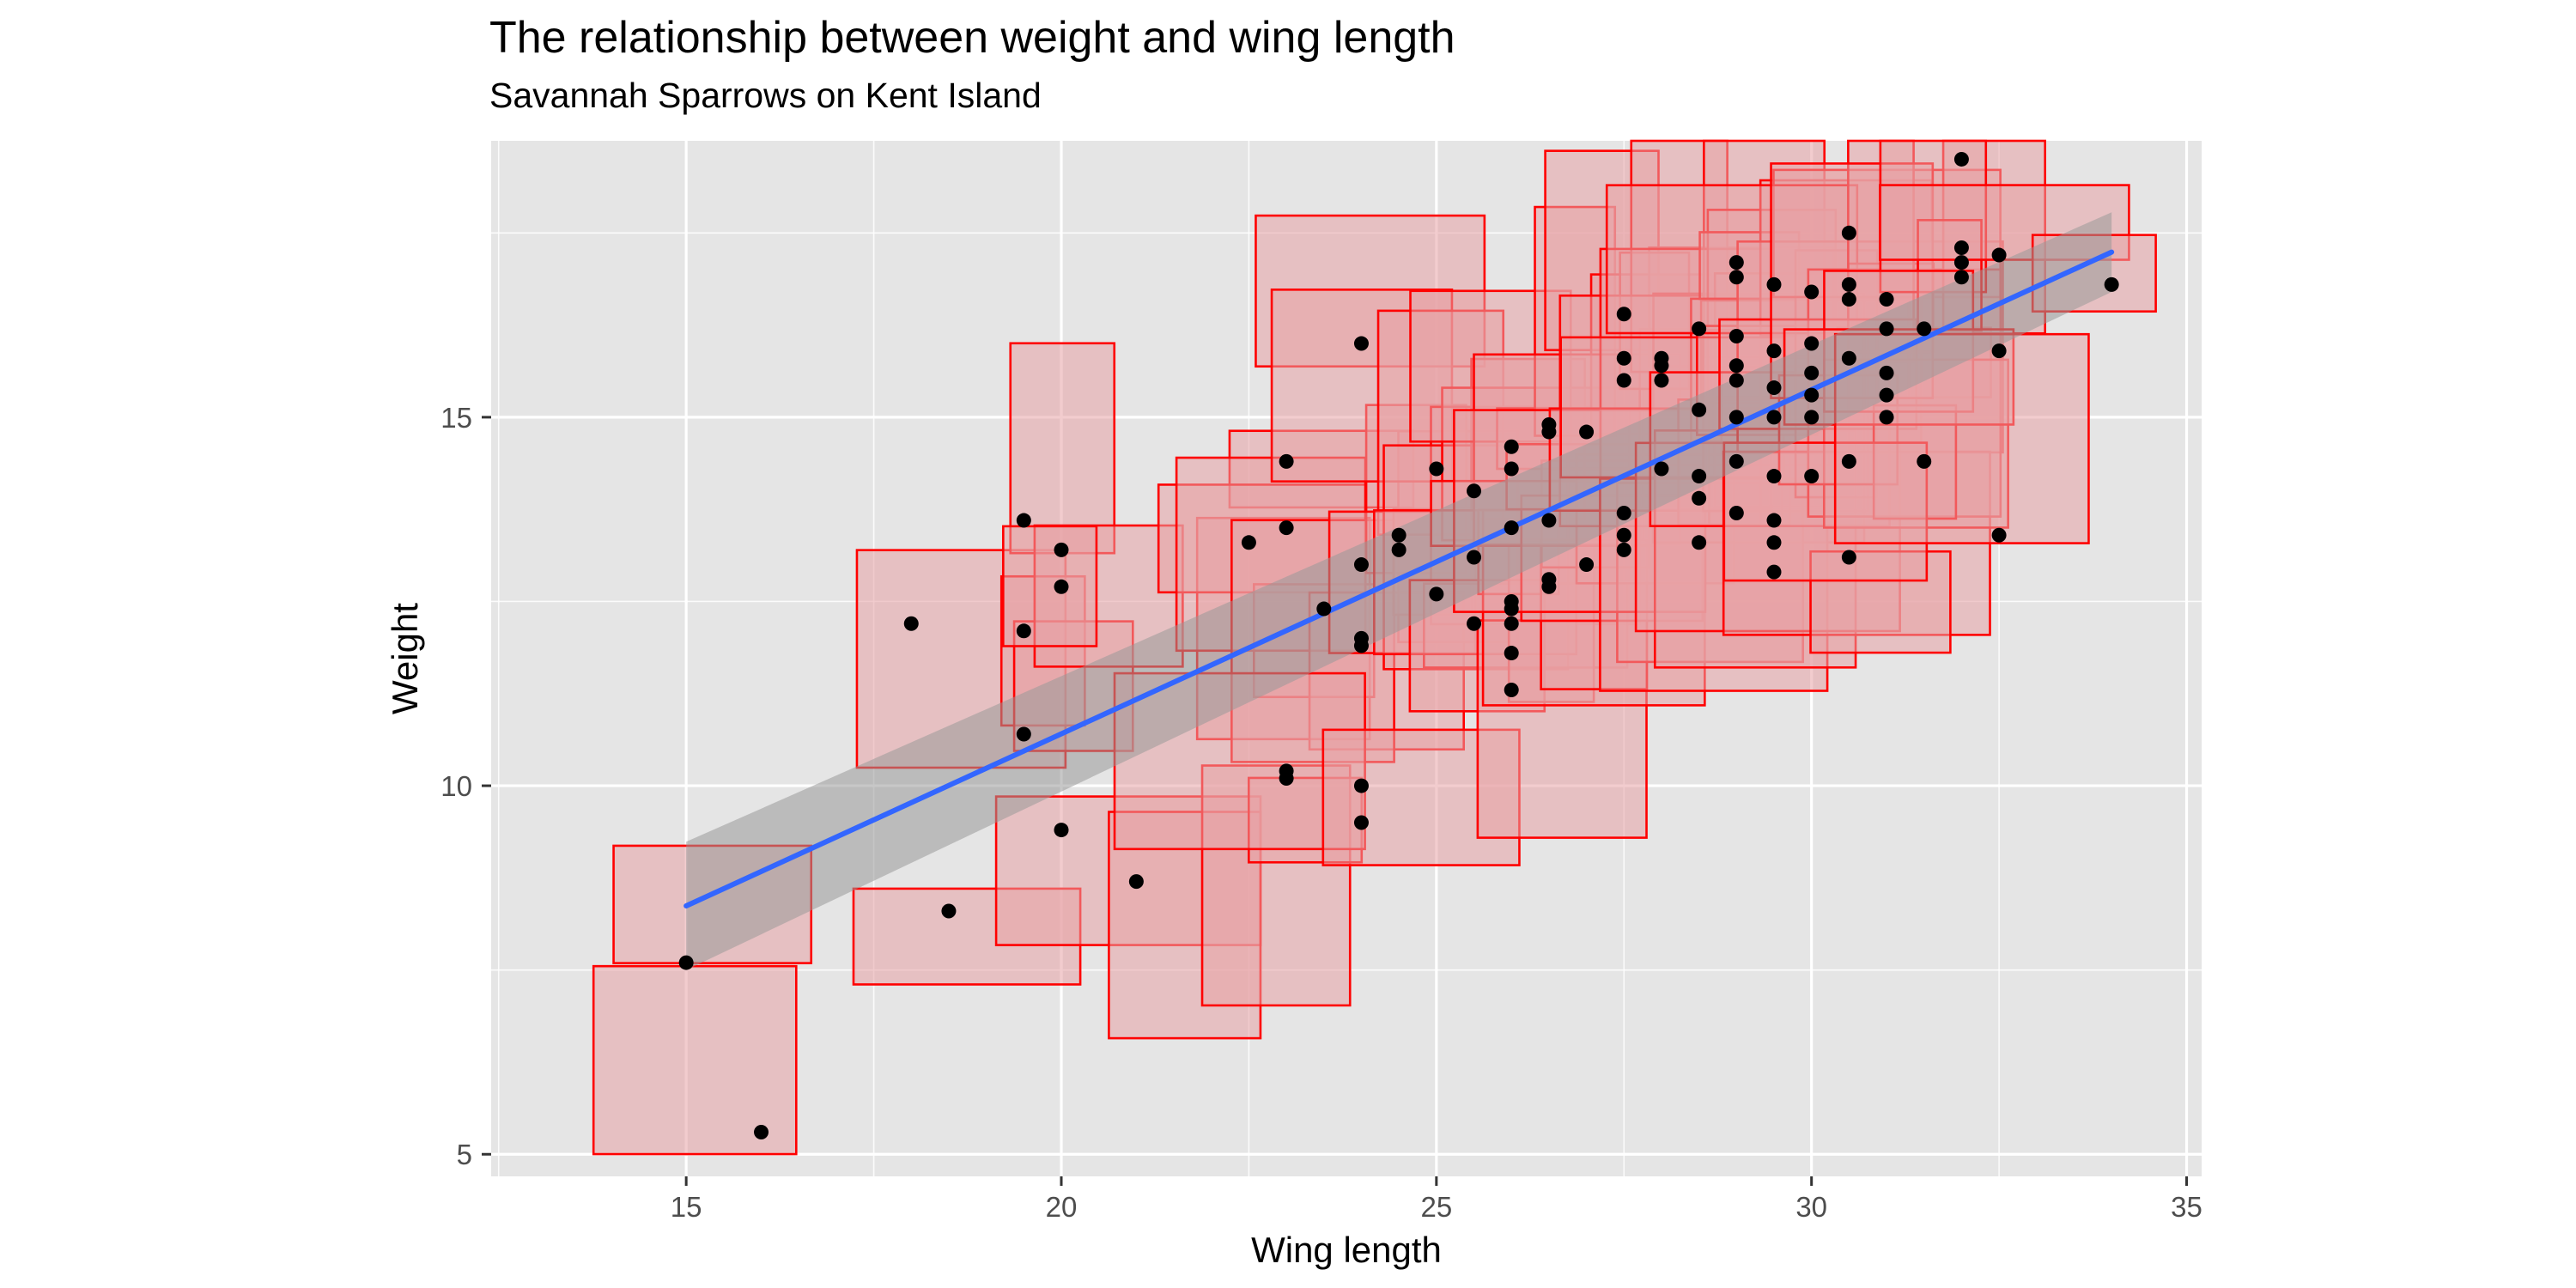  Describe the element at coordinates (686, 1207) in the screenshot. I see `x-tick-label: 15` at that location.